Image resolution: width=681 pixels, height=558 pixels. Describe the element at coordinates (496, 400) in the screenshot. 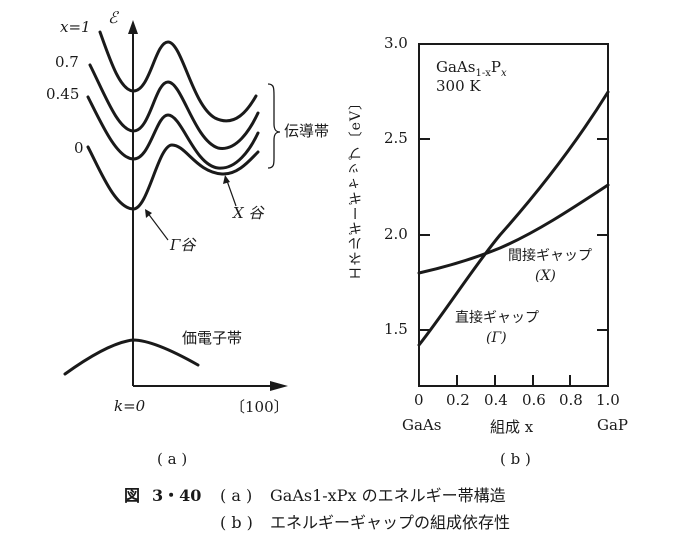

I see `x-tick-0.4: 0.4` at that location.